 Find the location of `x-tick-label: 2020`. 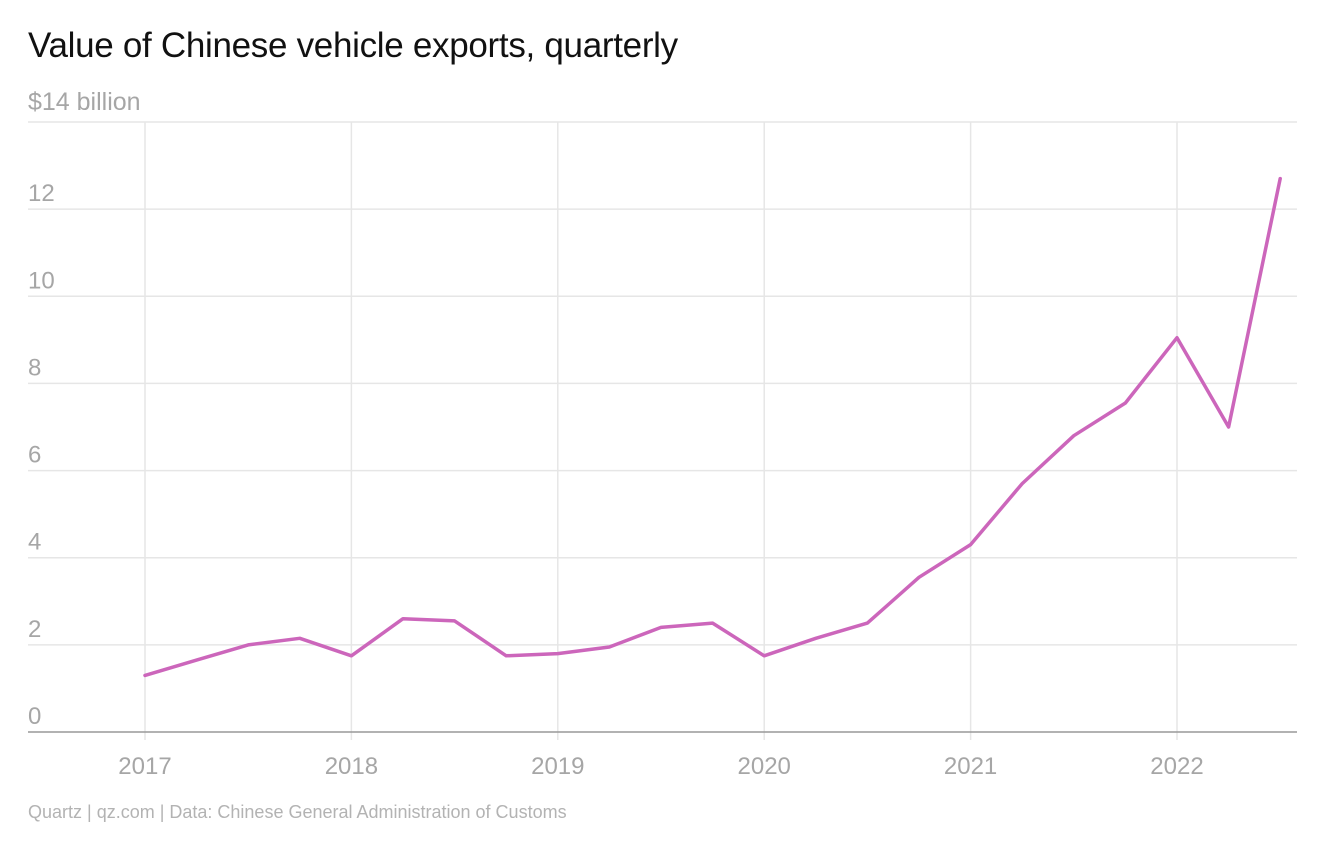

x-tick-label: 2020 is located at coordinates (764, 766).